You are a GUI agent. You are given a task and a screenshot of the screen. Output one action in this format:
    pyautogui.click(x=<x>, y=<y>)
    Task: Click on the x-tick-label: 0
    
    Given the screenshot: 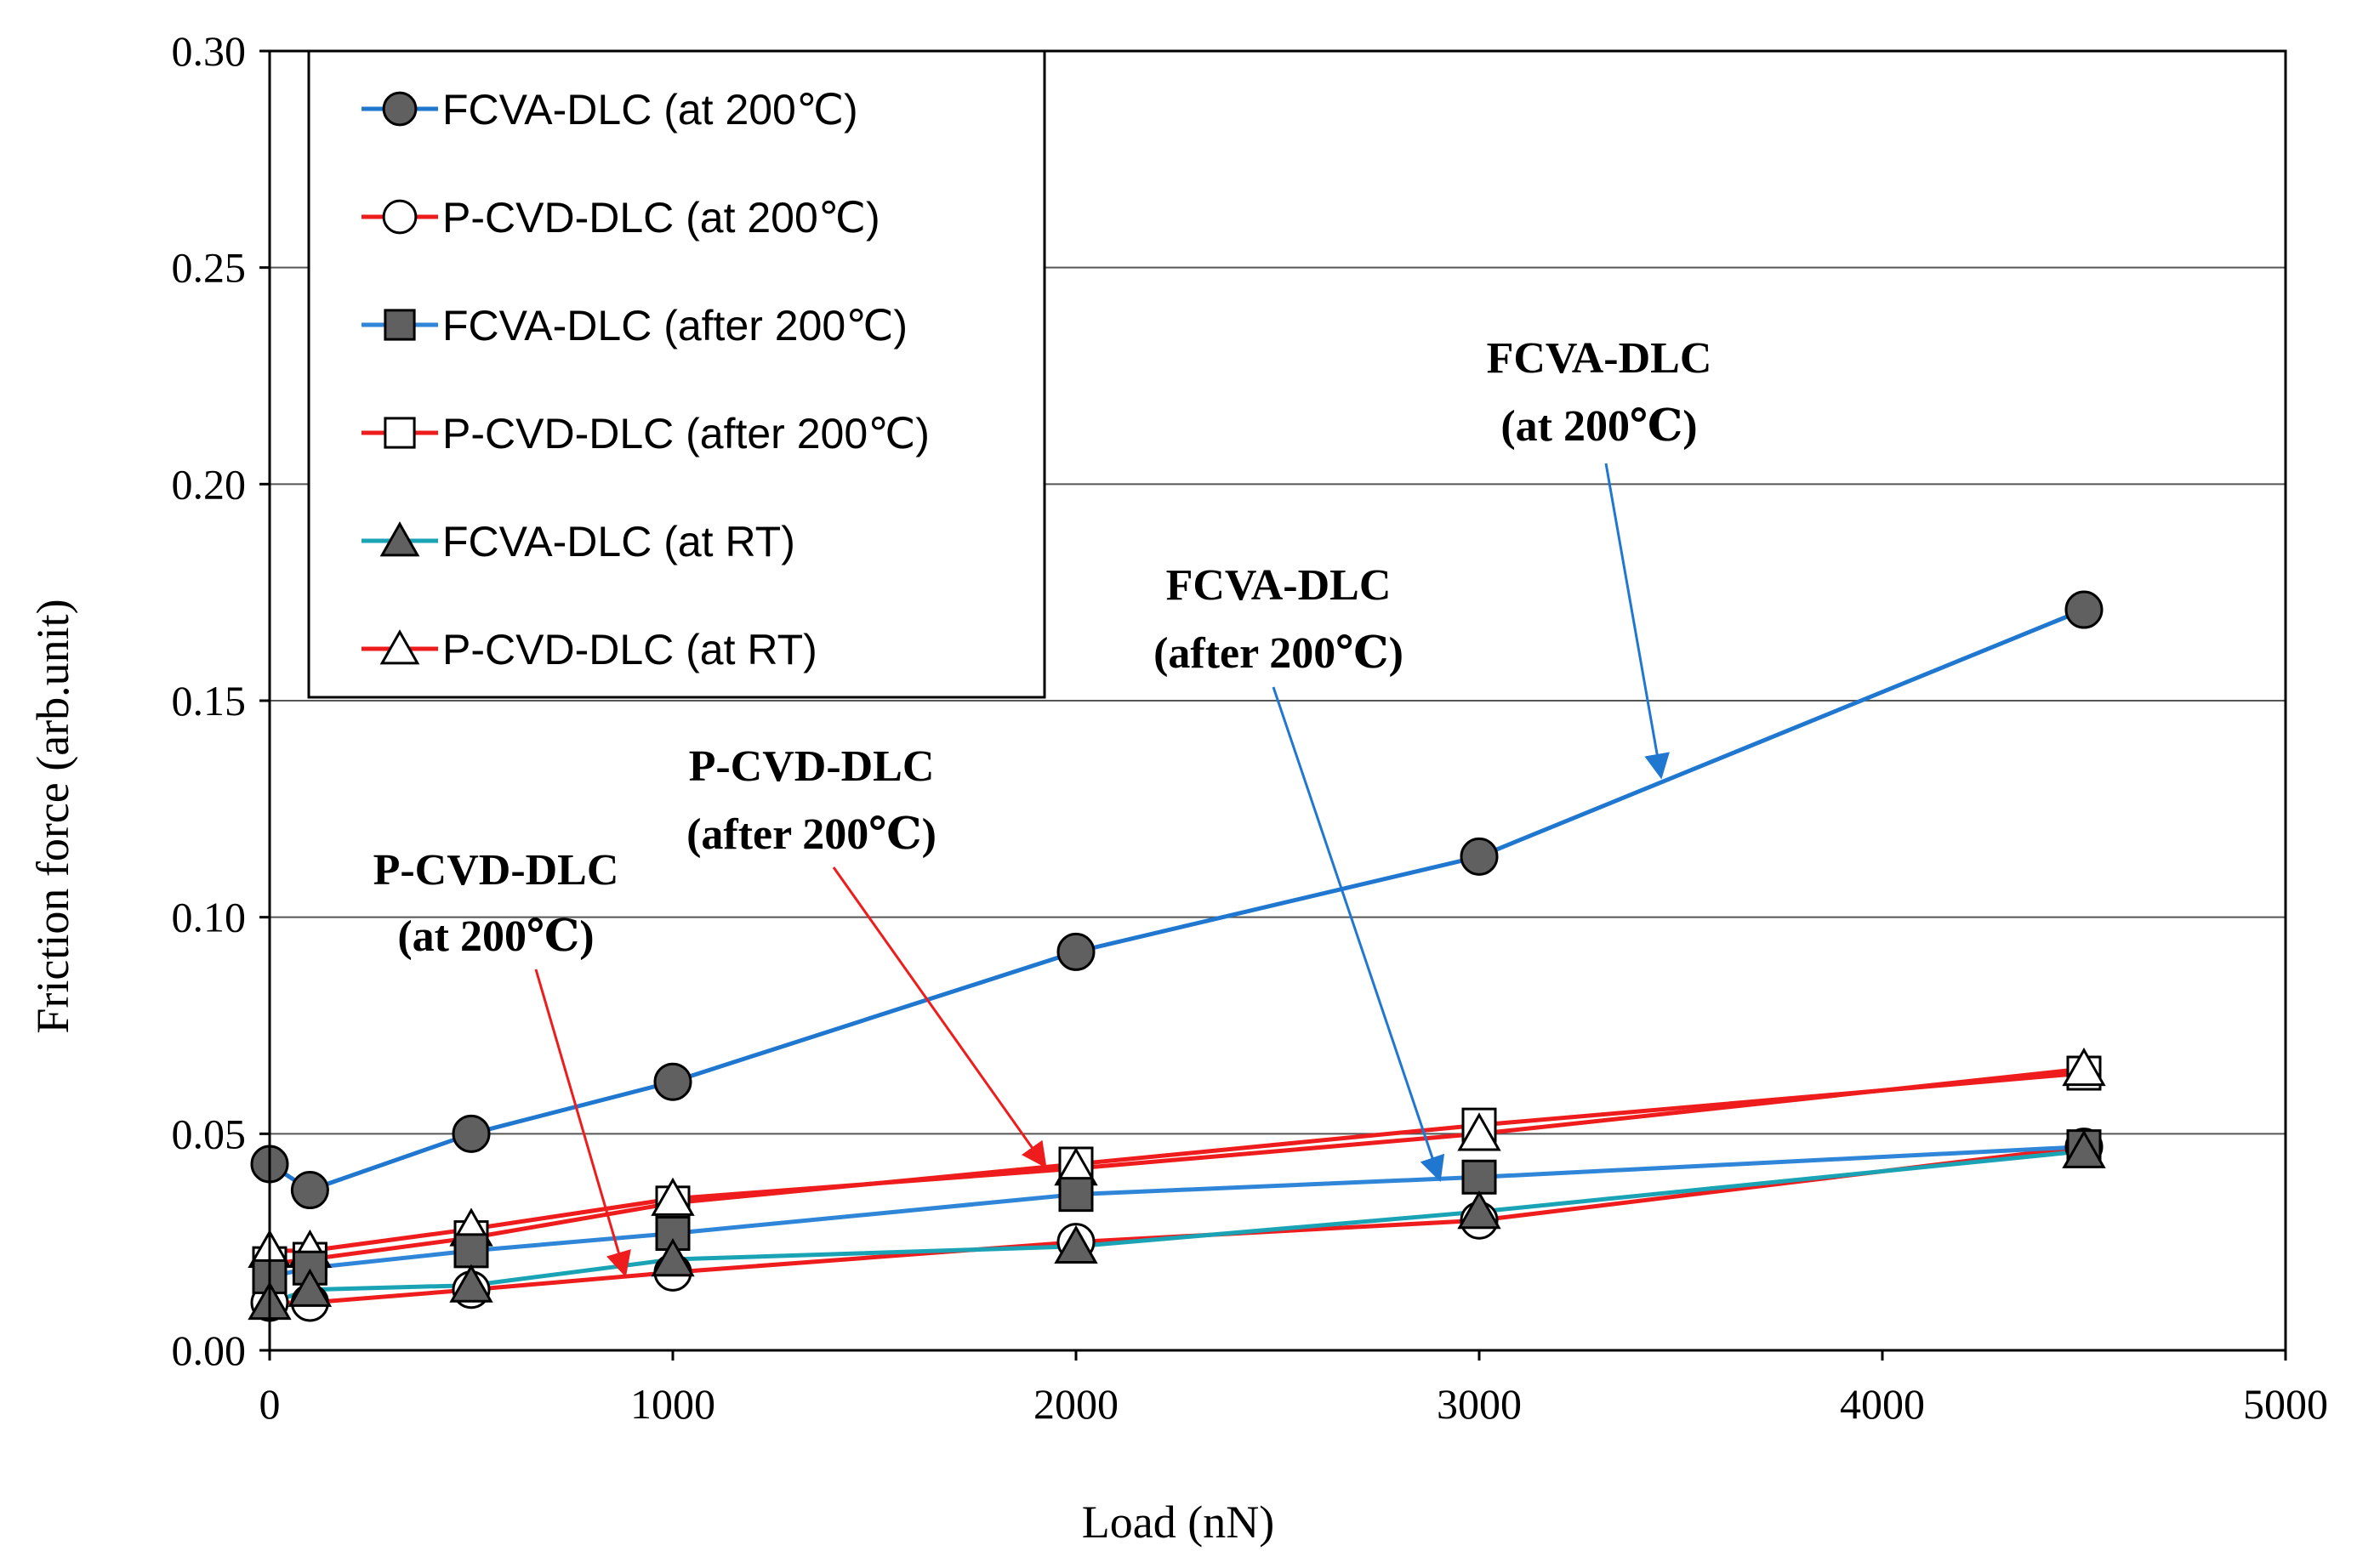 What is the action you would take?
    pyautogui.click(x=270, y=1404)
    